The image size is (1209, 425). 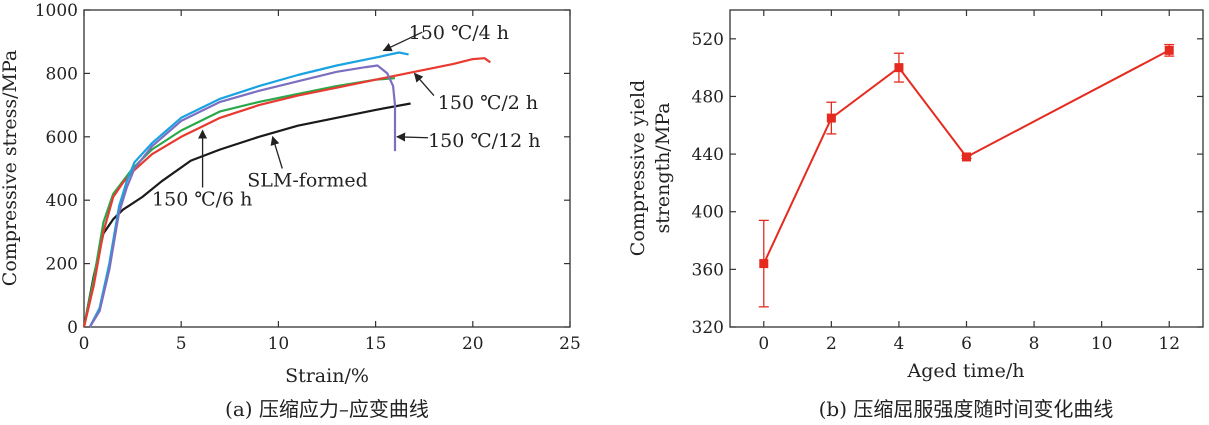 What do you see at coordinates (56, 11) in the screenshot?
I see `y-tick-label-a: 1000` at bounding box center [56, 11].